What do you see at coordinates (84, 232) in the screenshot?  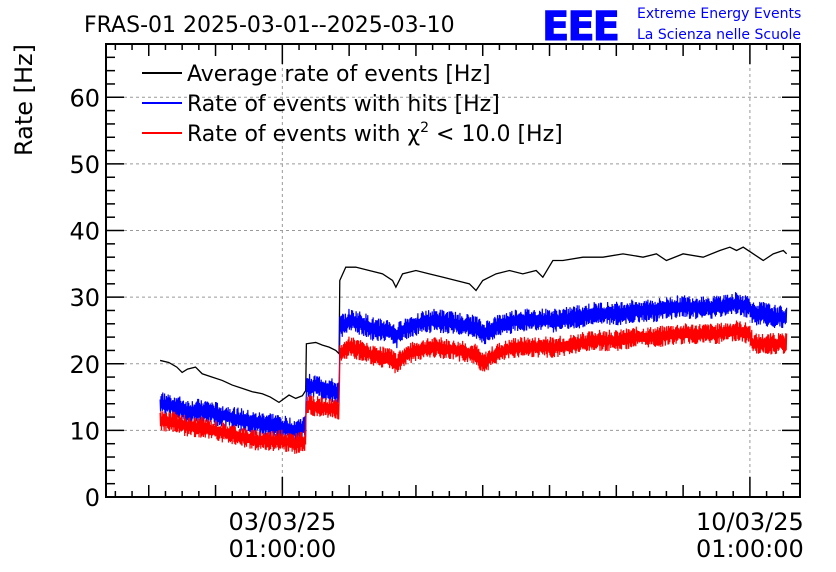 I see `y-tick-label-40: 40` at bounding box center [84, 232].